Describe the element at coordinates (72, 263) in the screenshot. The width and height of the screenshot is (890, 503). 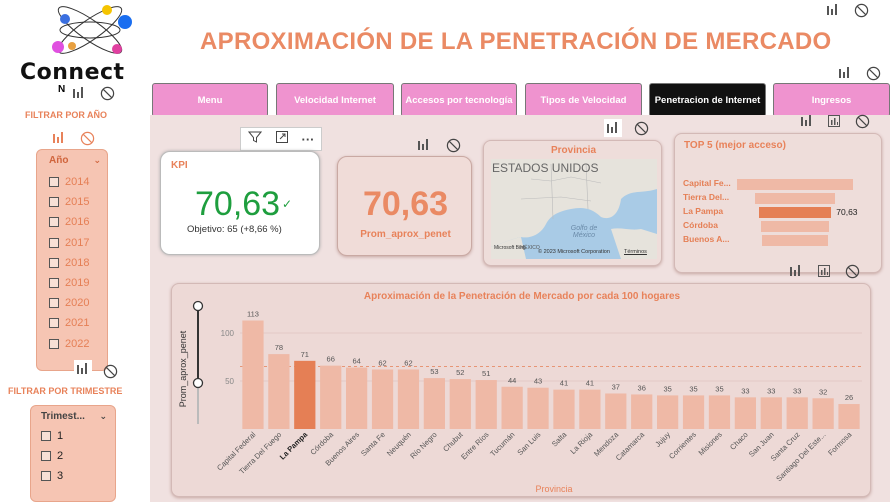
I see `year-option: 2018` at that location.